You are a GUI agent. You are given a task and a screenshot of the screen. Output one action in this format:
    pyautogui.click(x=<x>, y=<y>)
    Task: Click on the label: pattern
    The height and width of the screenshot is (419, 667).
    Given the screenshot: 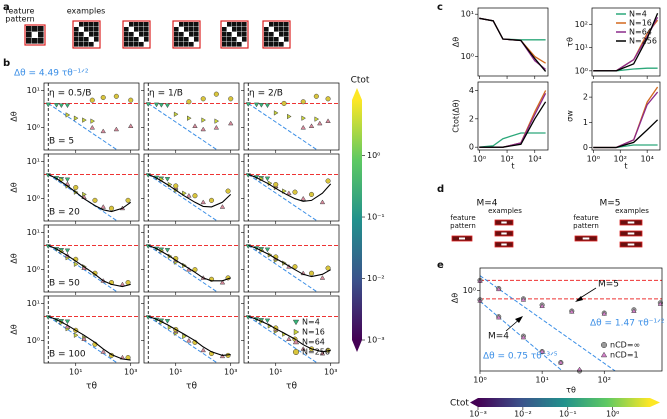 What is the action you would take?
    pyautogui.click(x=586, y=226)
    